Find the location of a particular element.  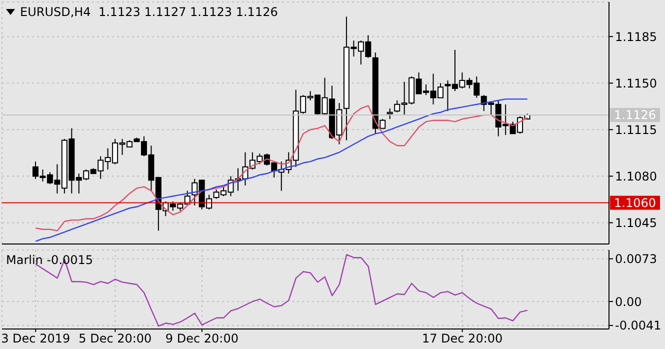

candlestick is located at coordinates (389, 114).